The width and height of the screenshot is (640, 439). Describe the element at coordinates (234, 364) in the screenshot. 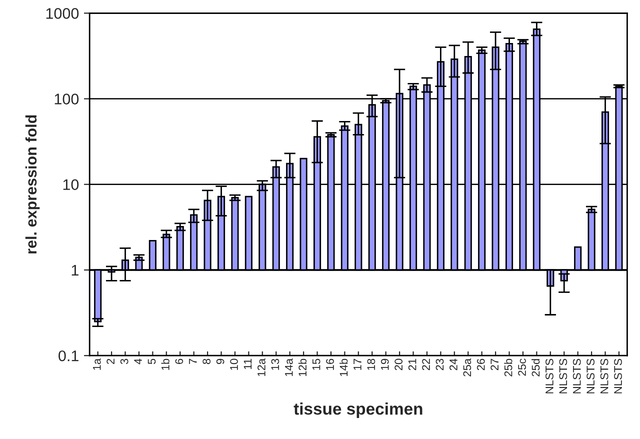

I see `x-tick-label: 10` at that location.